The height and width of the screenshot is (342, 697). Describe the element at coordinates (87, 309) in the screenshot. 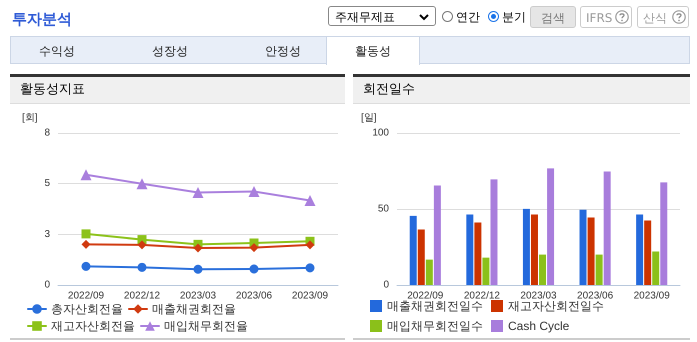

I see `legend-label: 총자산회전율` at that location.